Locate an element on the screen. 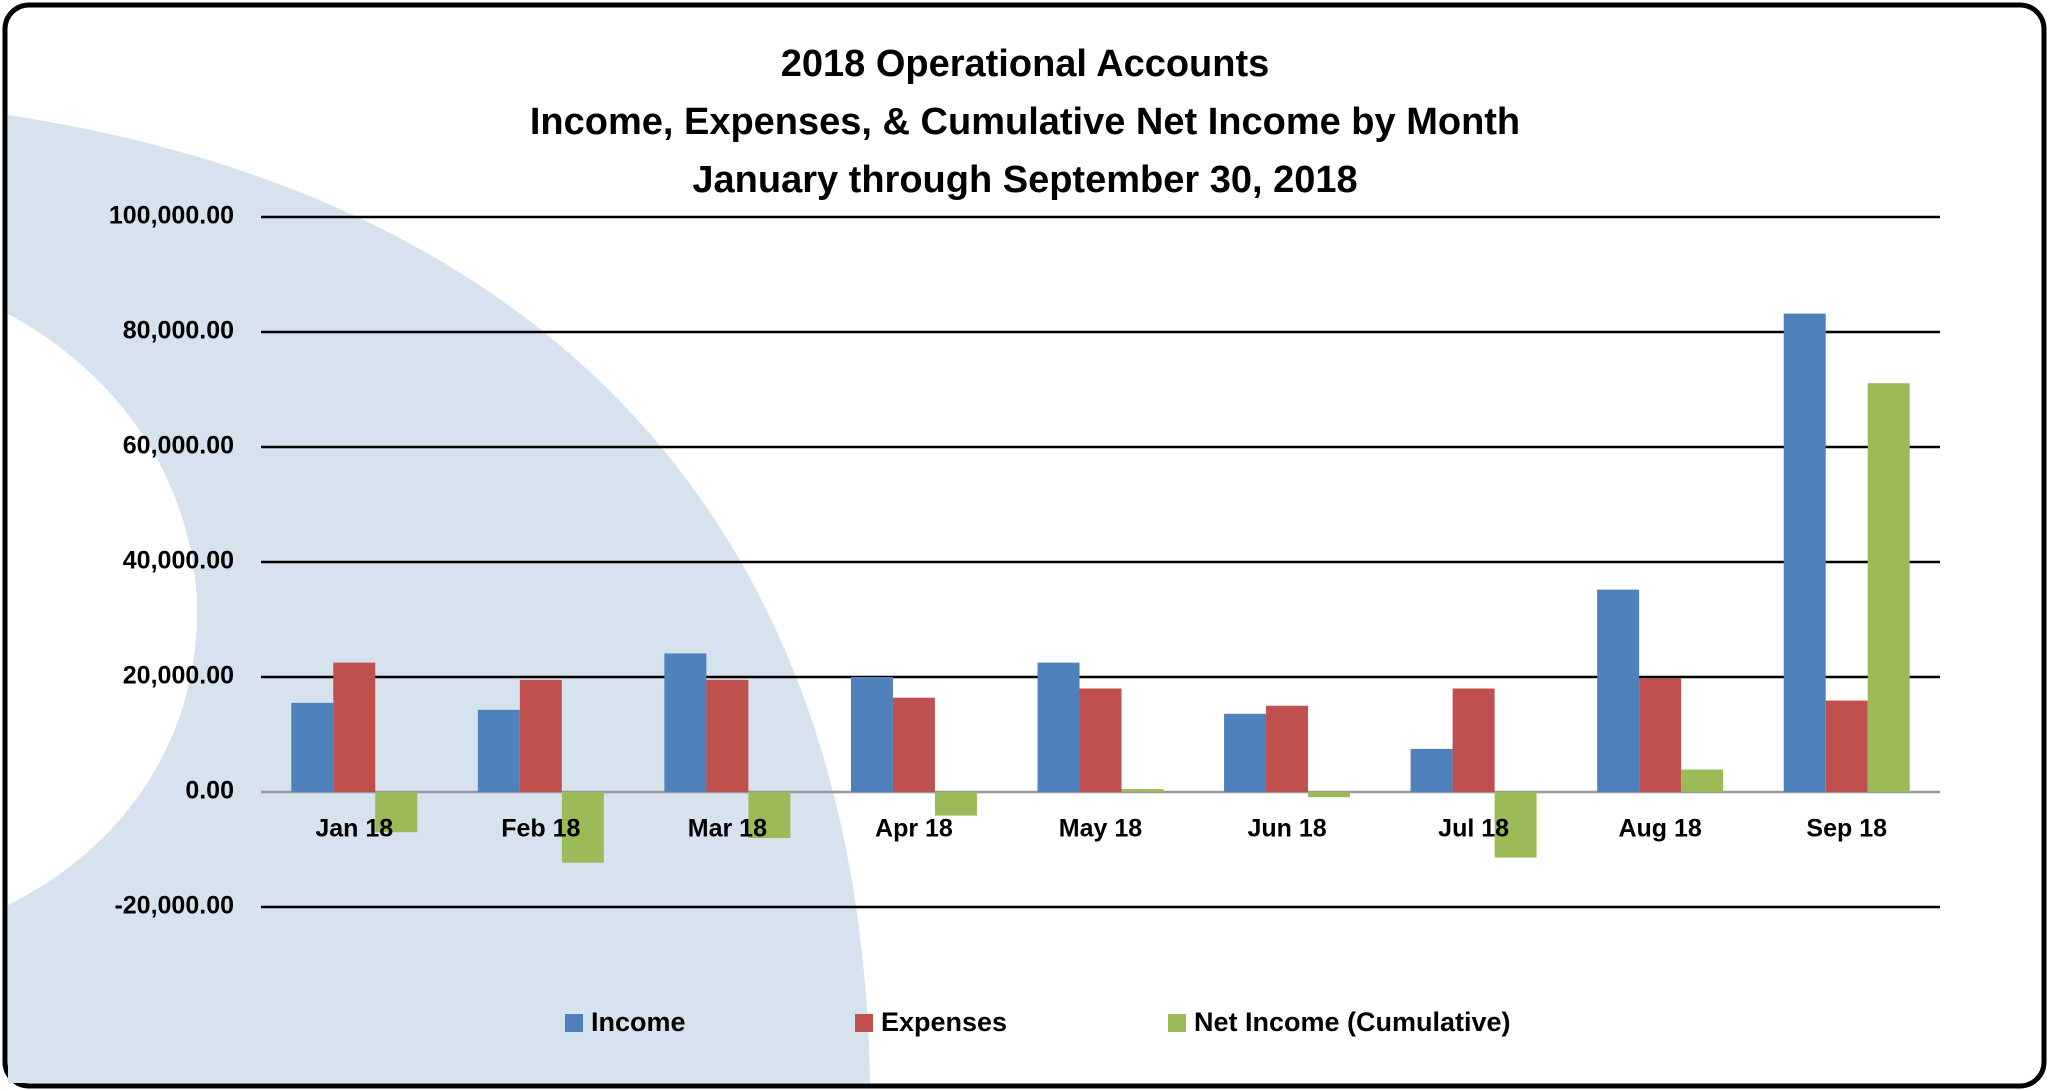 The width and height of the screenshot is (2049, 1091). y-tick-label: 0.00 is located at coordinates (209, 791).